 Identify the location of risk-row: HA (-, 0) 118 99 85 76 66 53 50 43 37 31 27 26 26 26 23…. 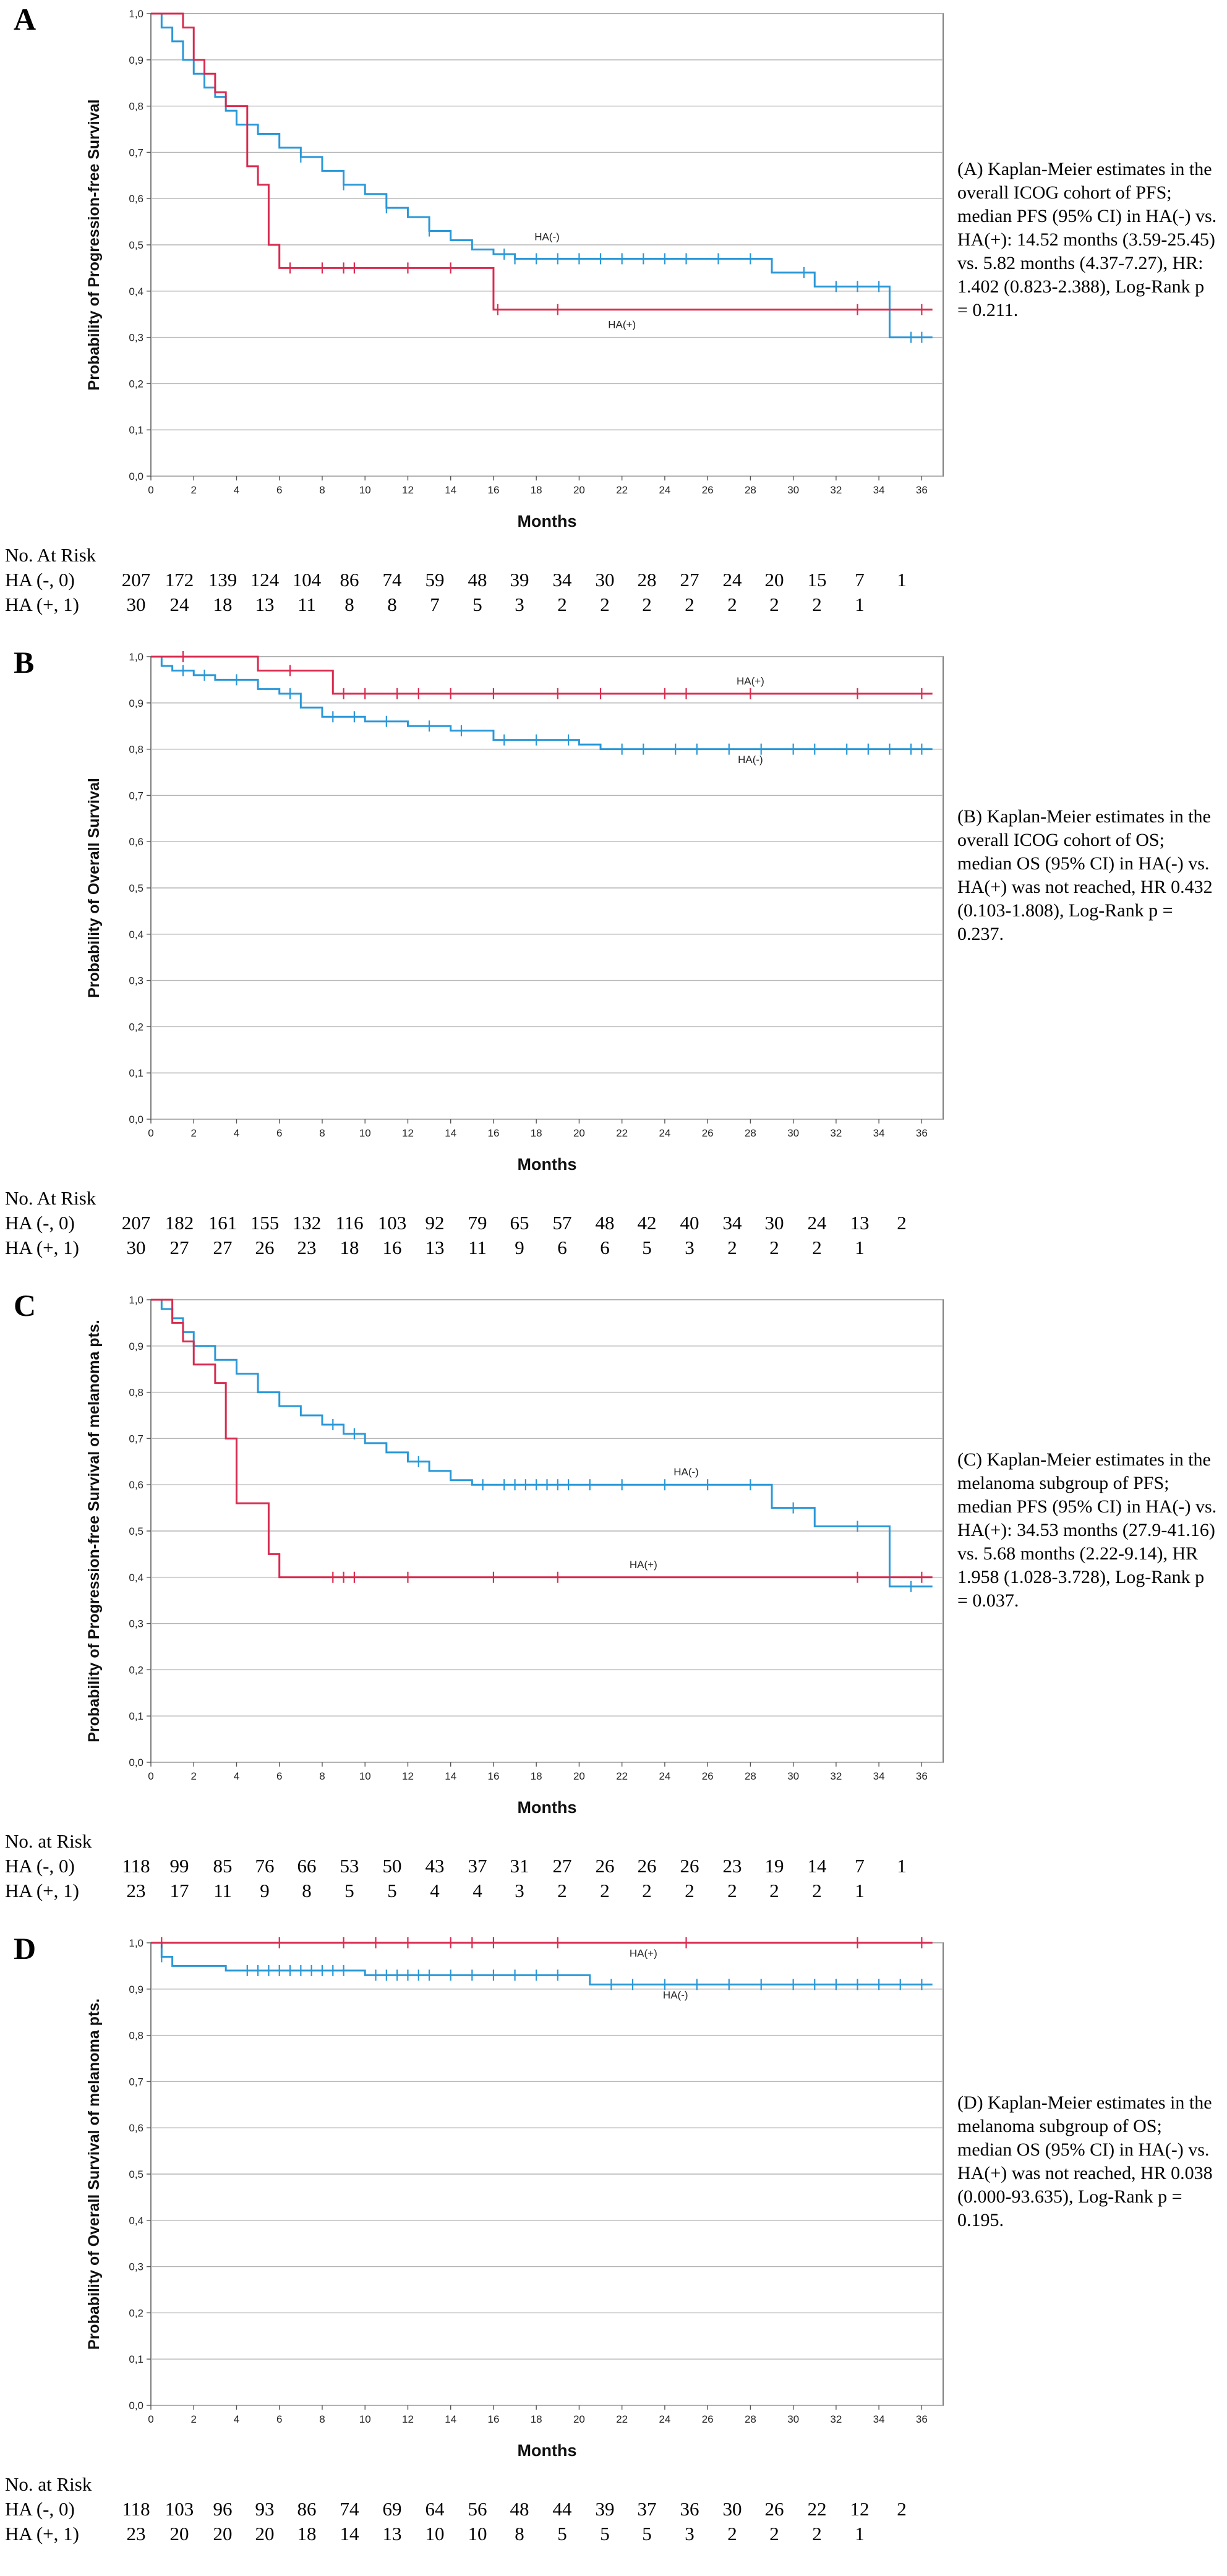
(613, 1867).